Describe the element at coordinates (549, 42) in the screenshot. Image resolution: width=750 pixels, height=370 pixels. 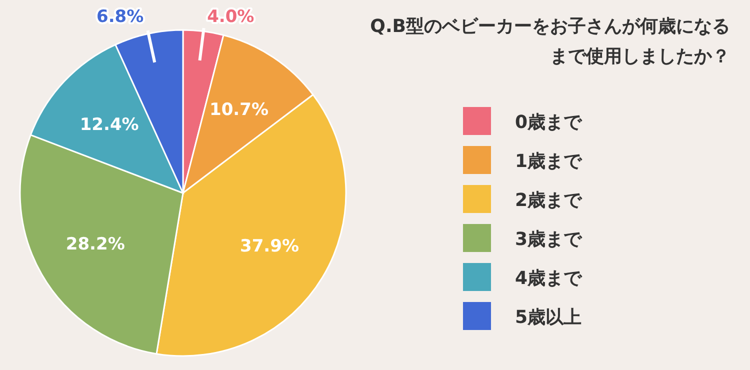
I see `text: Q.B型のベビーカーをお子さんが何歳になるまで使用しましたか？` at that location.